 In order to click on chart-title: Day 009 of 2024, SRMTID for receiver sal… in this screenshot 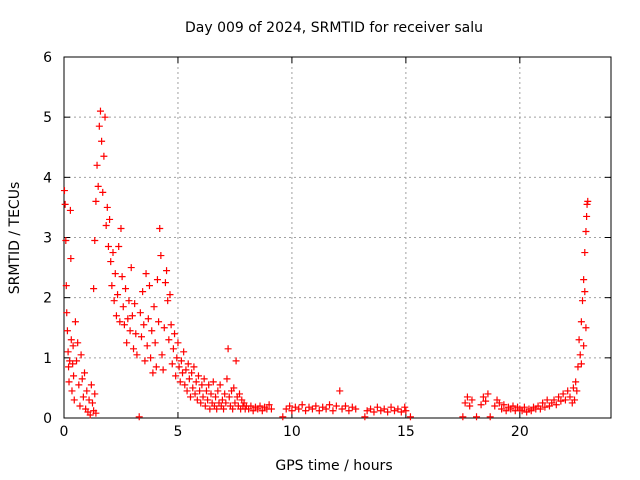, I will do `click(334, 28)`.